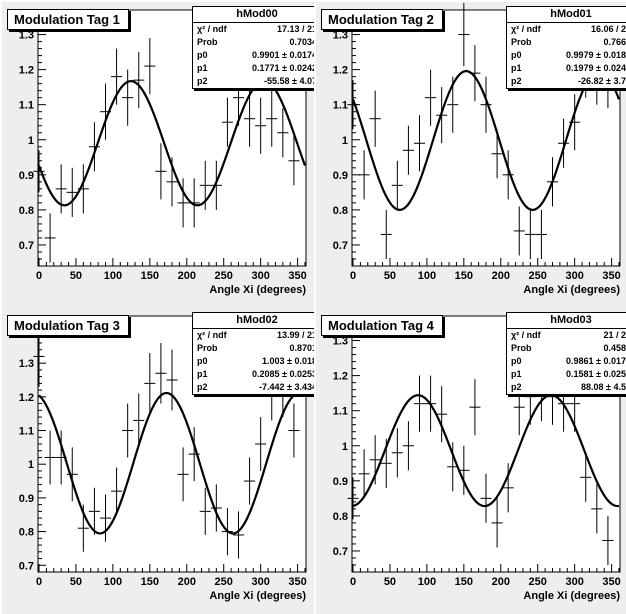 The width and height of the screenshot is (626, 614). What do you see at coordinates (68, 19) in the screenshot?
I see `chart-title: Modulation Tag 1` at bounding box center [68, 19].